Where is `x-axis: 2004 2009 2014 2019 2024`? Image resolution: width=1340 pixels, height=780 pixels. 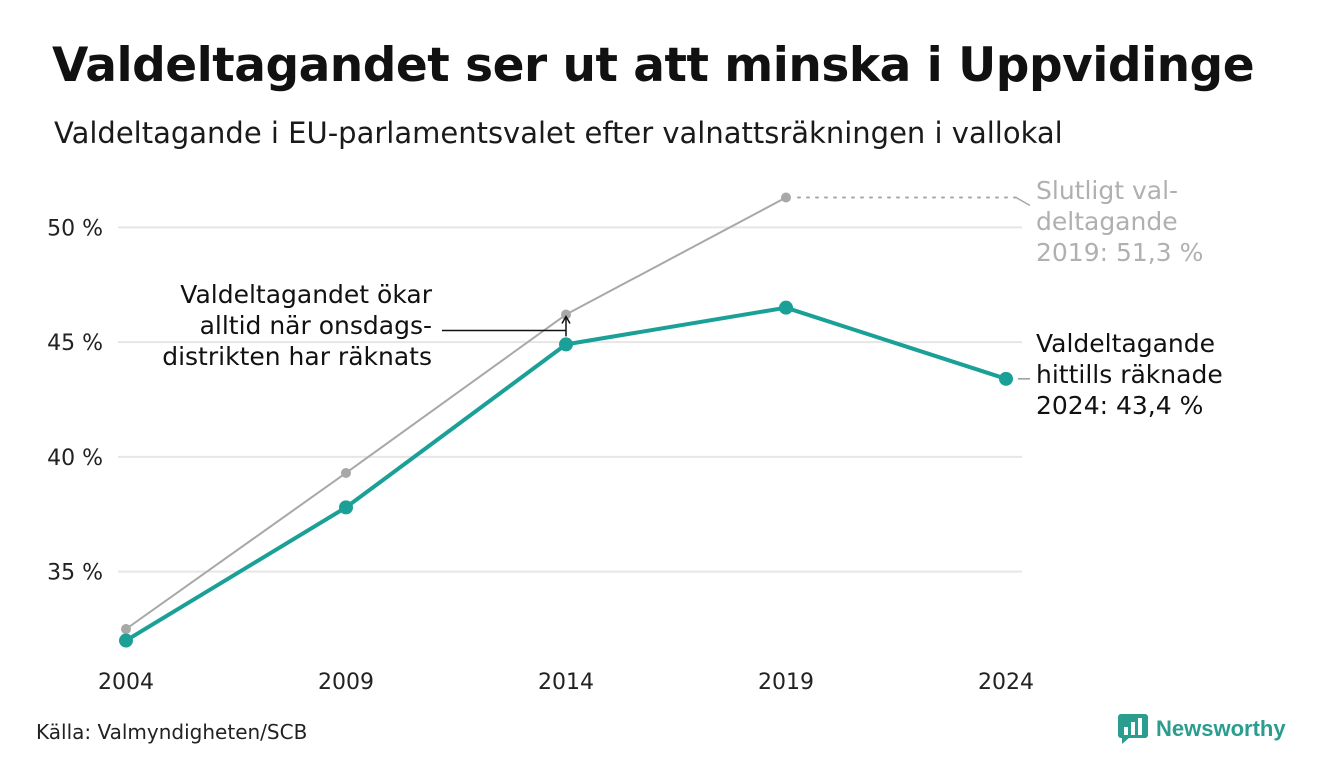
x-axis: 2004 2009 2014 2019 2024 is located at coordinates (566, 682).